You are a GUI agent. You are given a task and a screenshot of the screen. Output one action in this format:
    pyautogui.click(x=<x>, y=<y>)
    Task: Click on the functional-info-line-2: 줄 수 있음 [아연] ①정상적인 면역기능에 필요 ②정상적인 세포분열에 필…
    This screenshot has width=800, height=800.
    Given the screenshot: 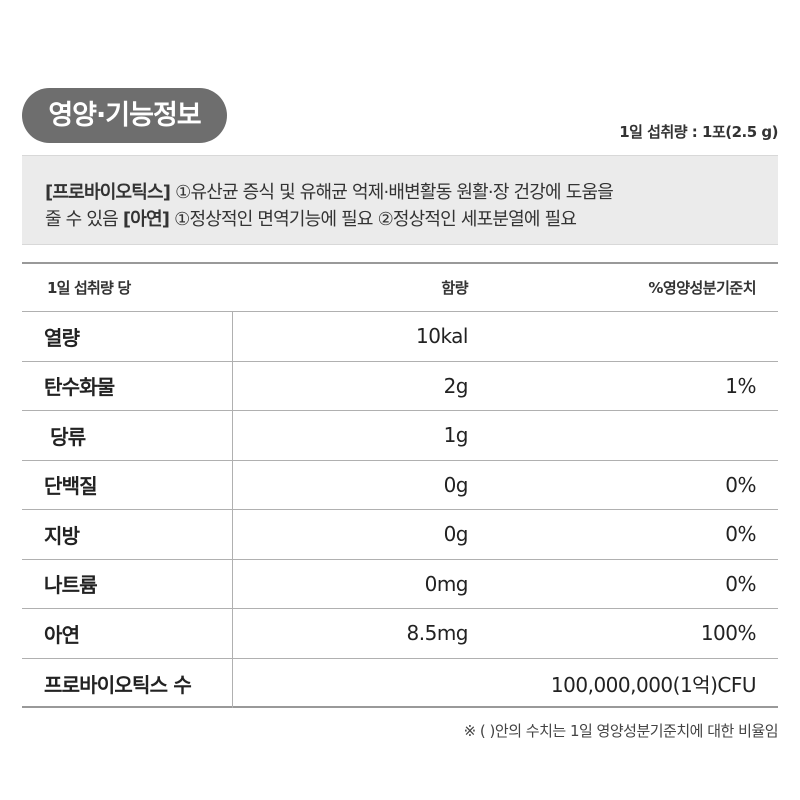 What is the action you would take?
    pyautogui.click(x=311, y=218)
    